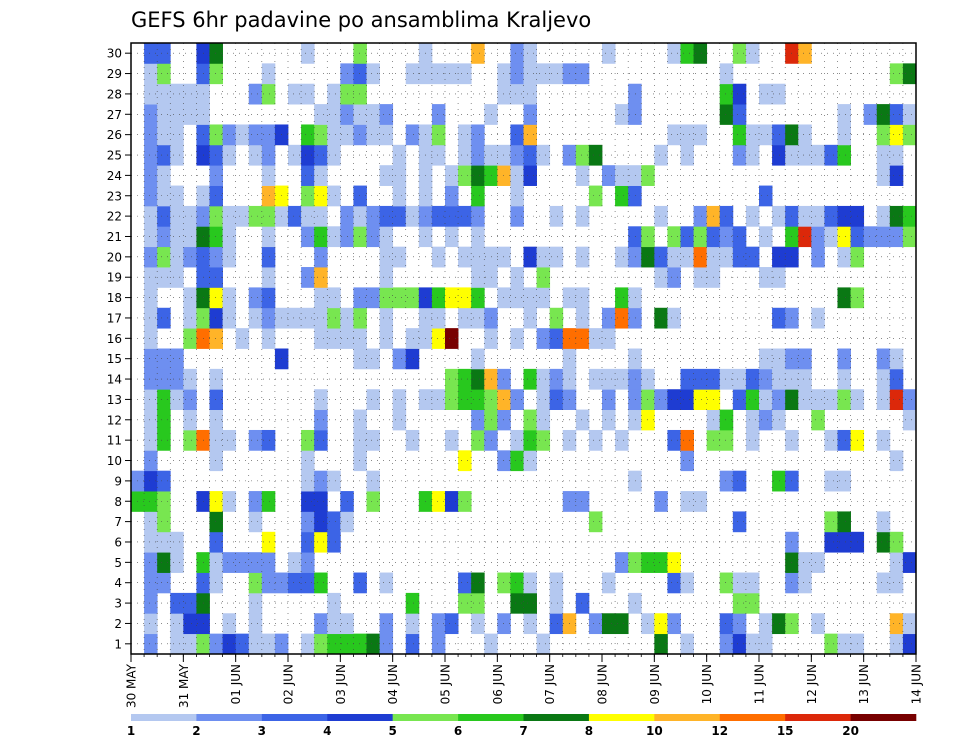 The image size is (960, 742). What do you see at coordinates (118, 604) in the screenshot?
I see `y-tick-label: 3` at bounding box center [118, 604].